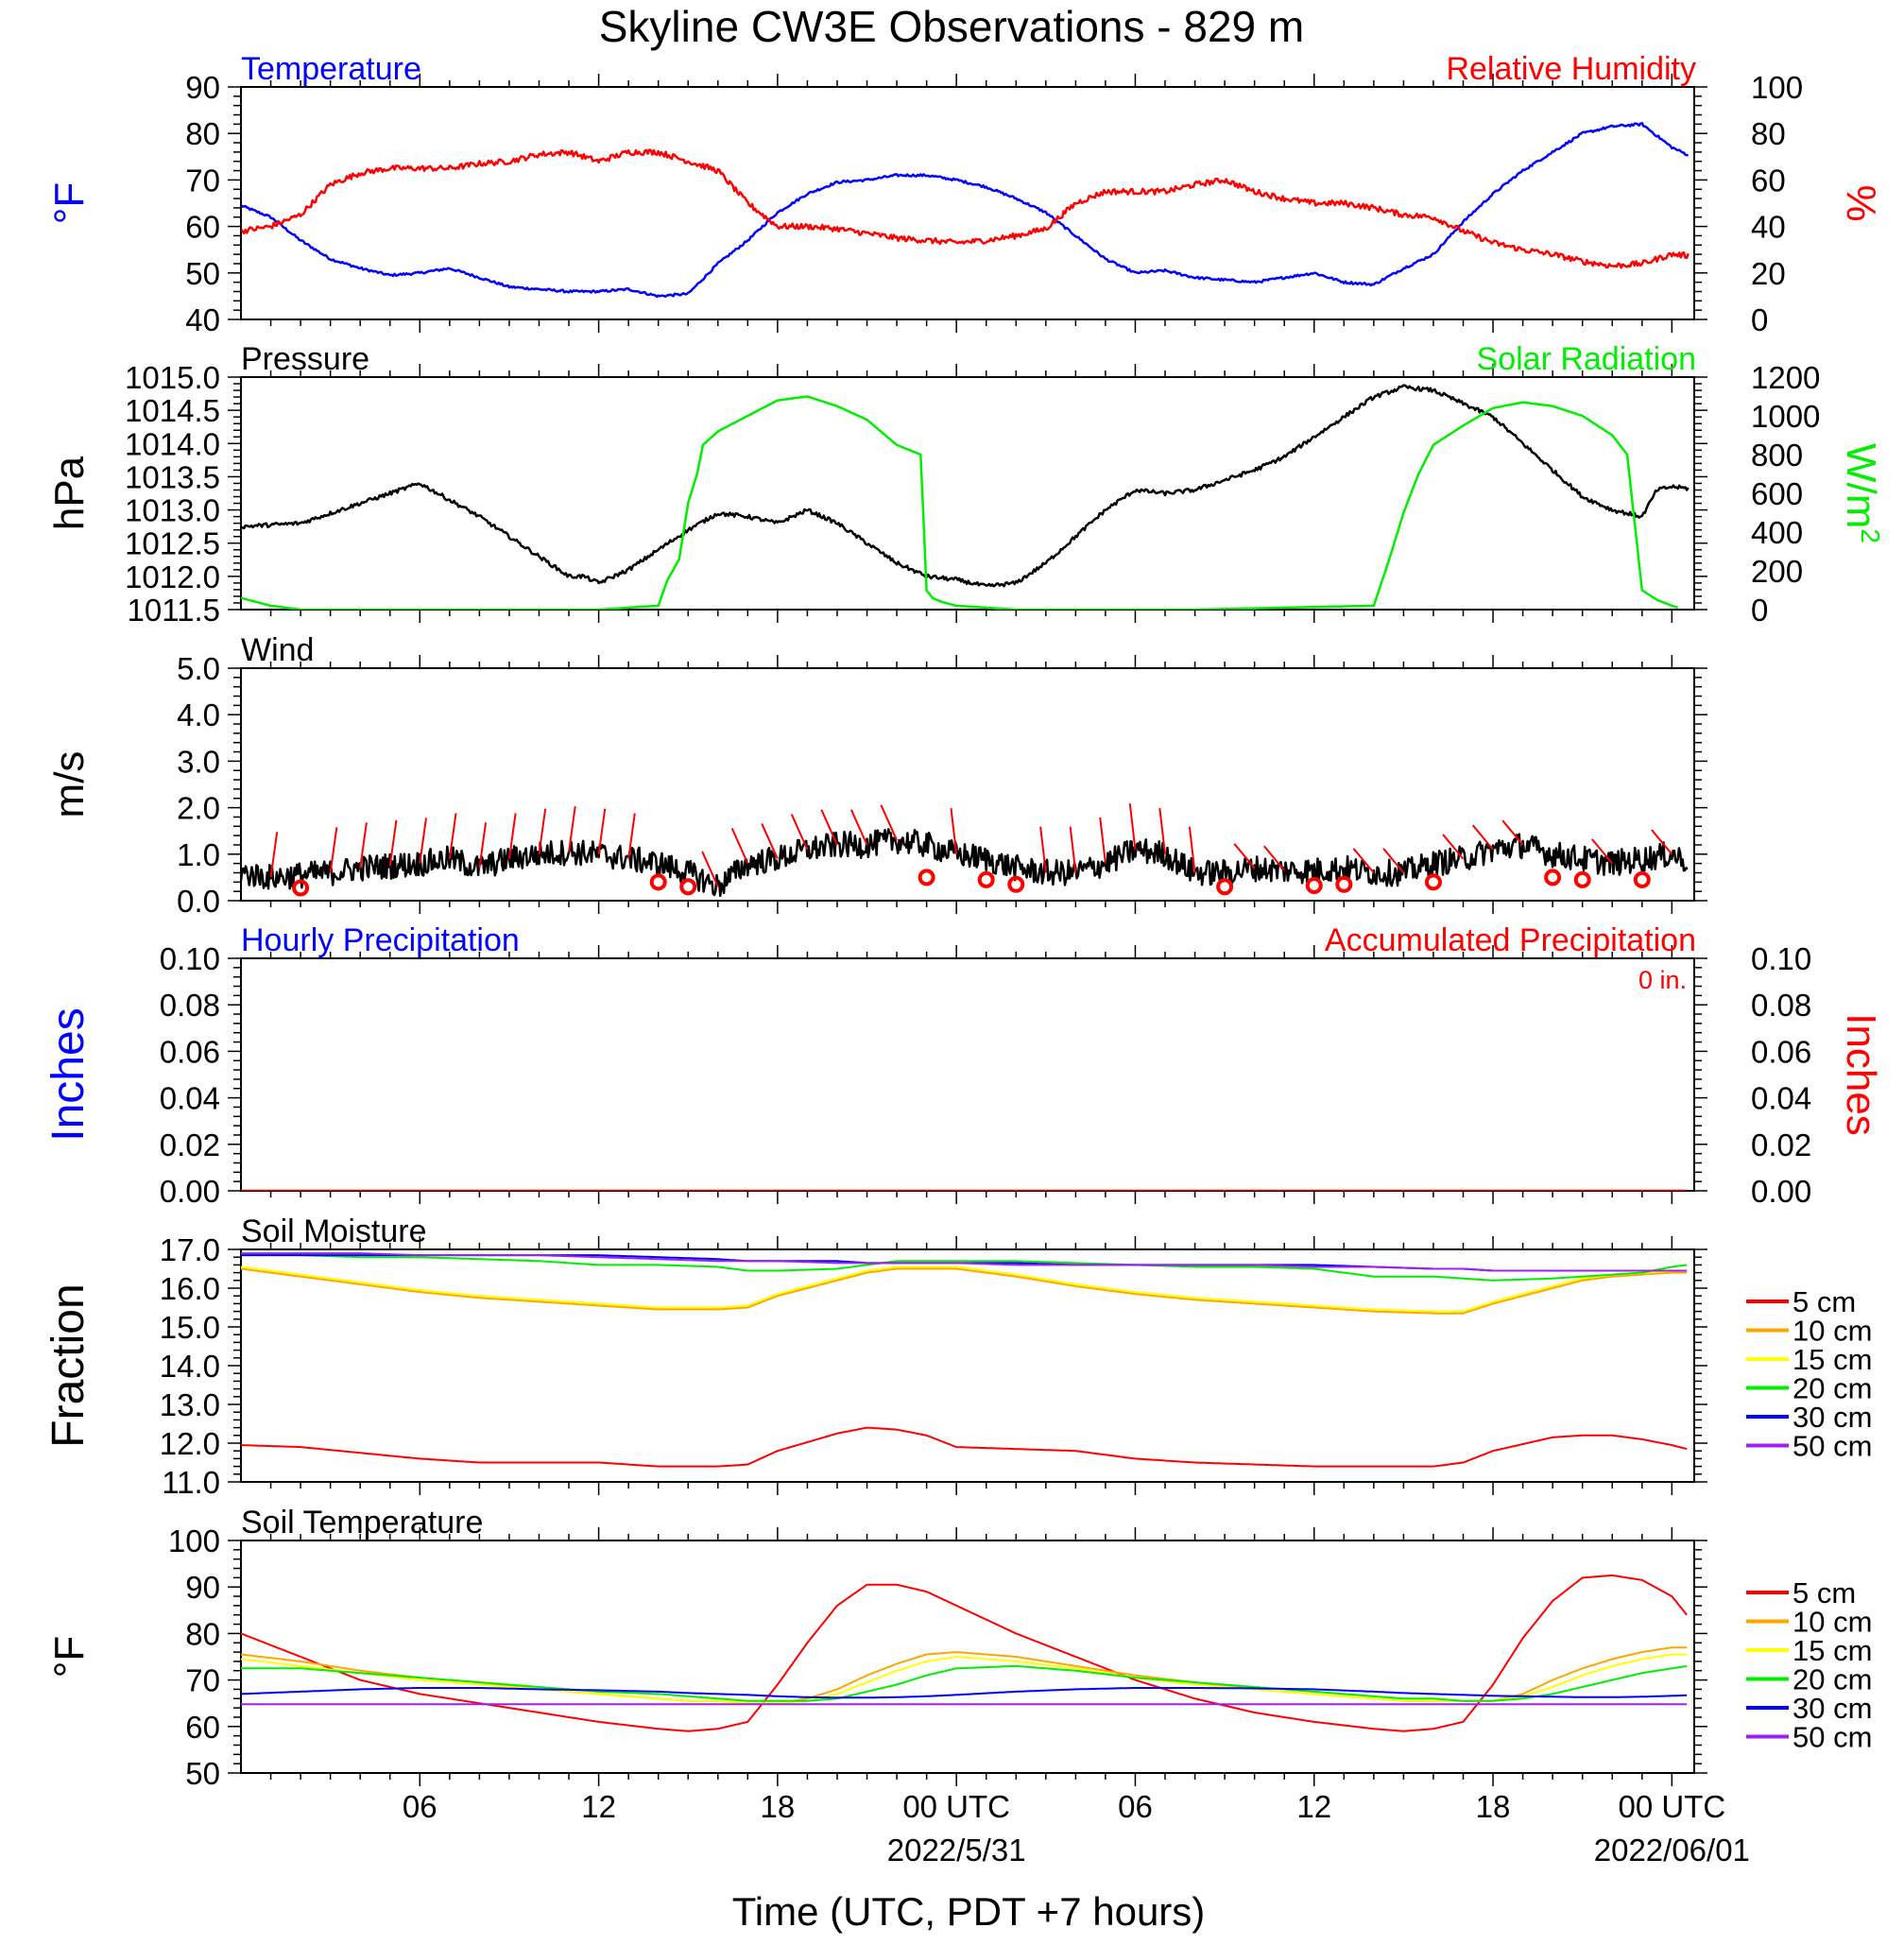 This screenshot has height=1945, width=1904. What do you see at coordinates (1781, 958) in the screenshot?
I see `y-tick-label-right: 0.10` at bounding box center [1781, 958].